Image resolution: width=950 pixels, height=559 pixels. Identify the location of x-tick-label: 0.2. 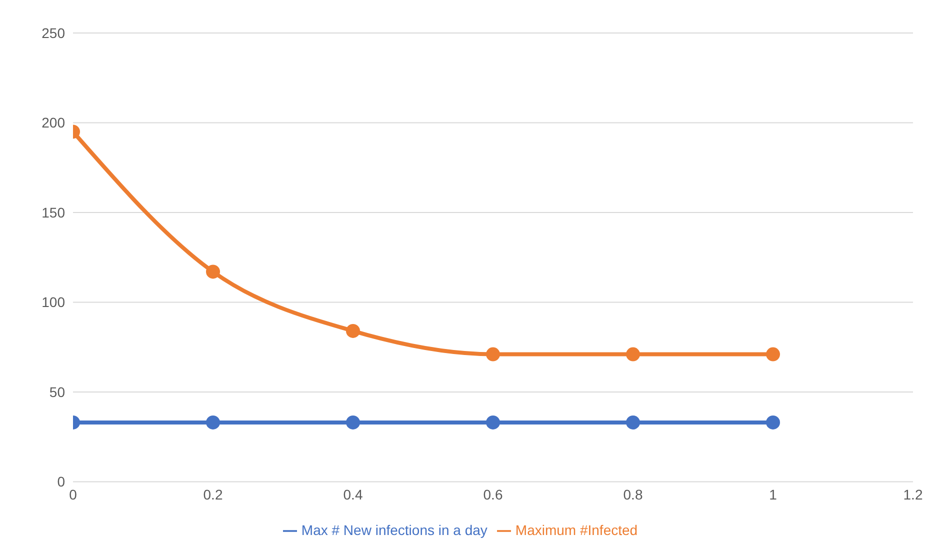
(213, 494).